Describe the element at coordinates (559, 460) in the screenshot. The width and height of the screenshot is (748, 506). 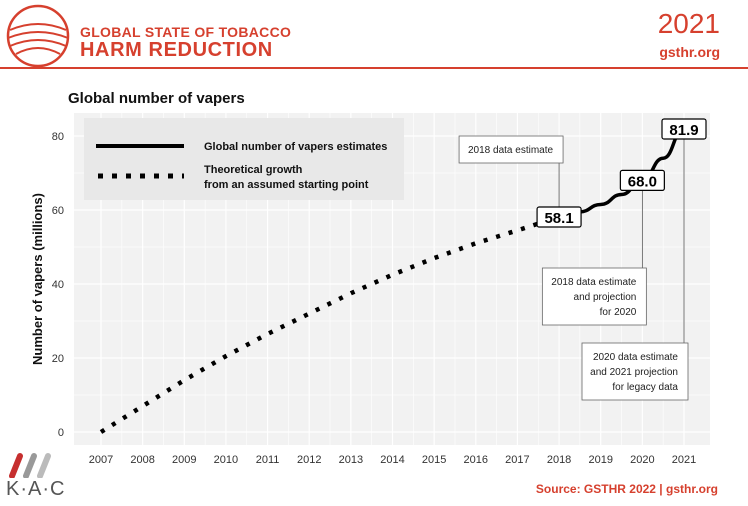
I see `x-tick-label: 2018` at that location.